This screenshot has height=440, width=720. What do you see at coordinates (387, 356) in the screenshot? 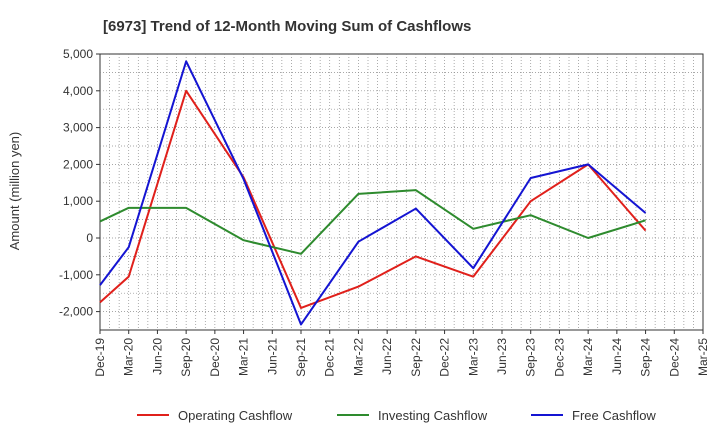
I see `x-tick-label: Jun-22` at bounding box center [387, 356].